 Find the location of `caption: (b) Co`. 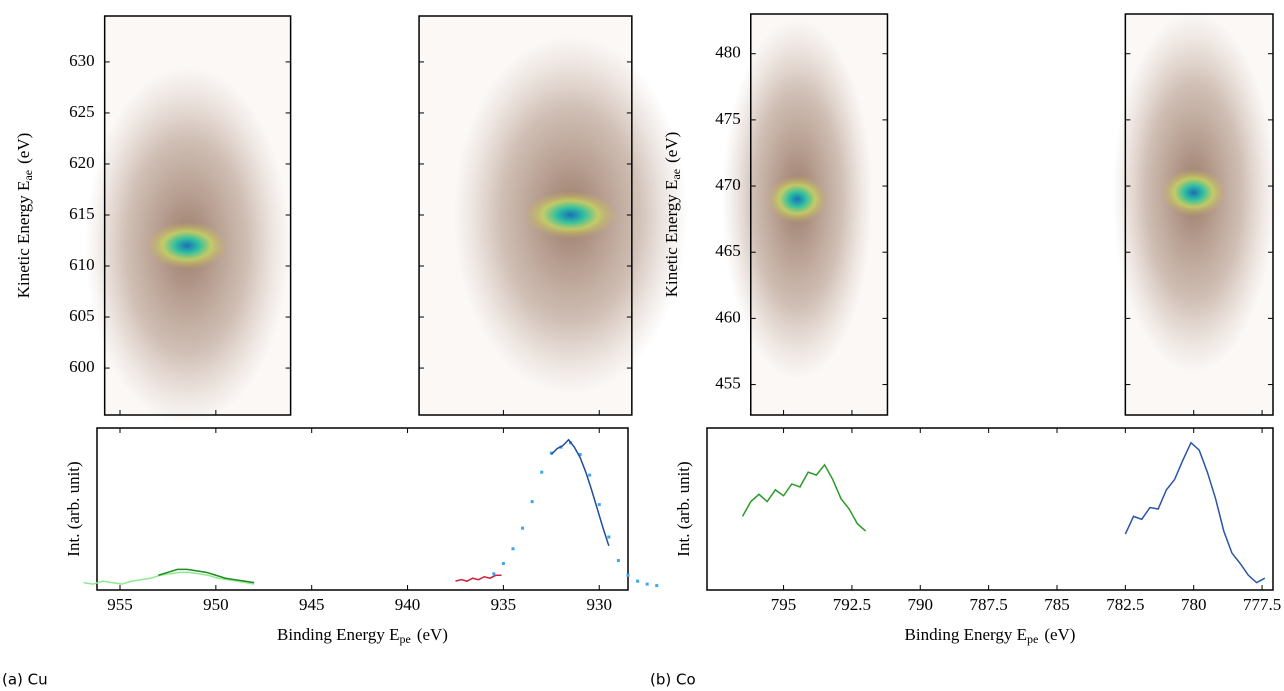

caption: (b) Co is located at coordinates (673, 680).